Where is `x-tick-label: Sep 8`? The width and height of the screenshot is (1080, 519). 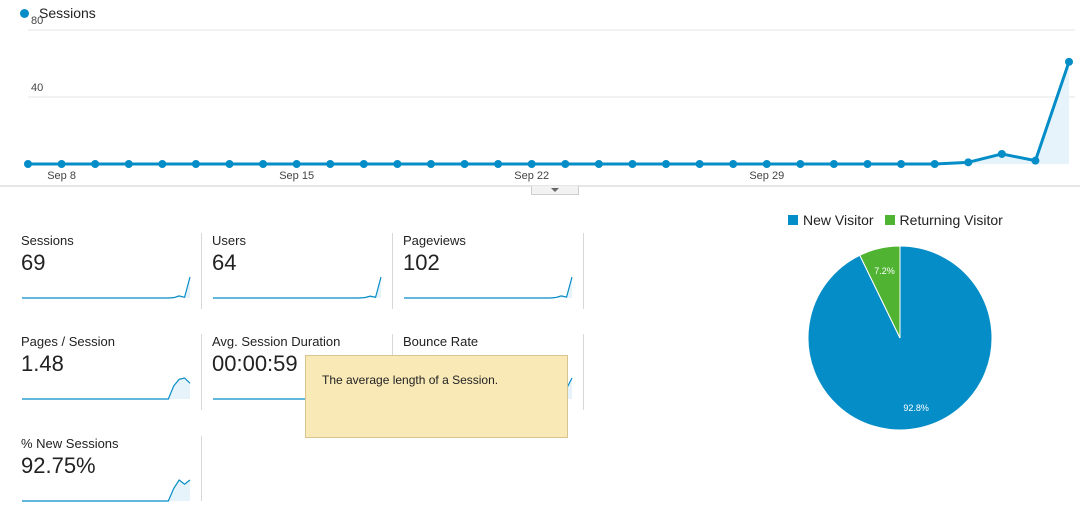 x-tick-label: Sep 8 is located at coordinates (61, 176).